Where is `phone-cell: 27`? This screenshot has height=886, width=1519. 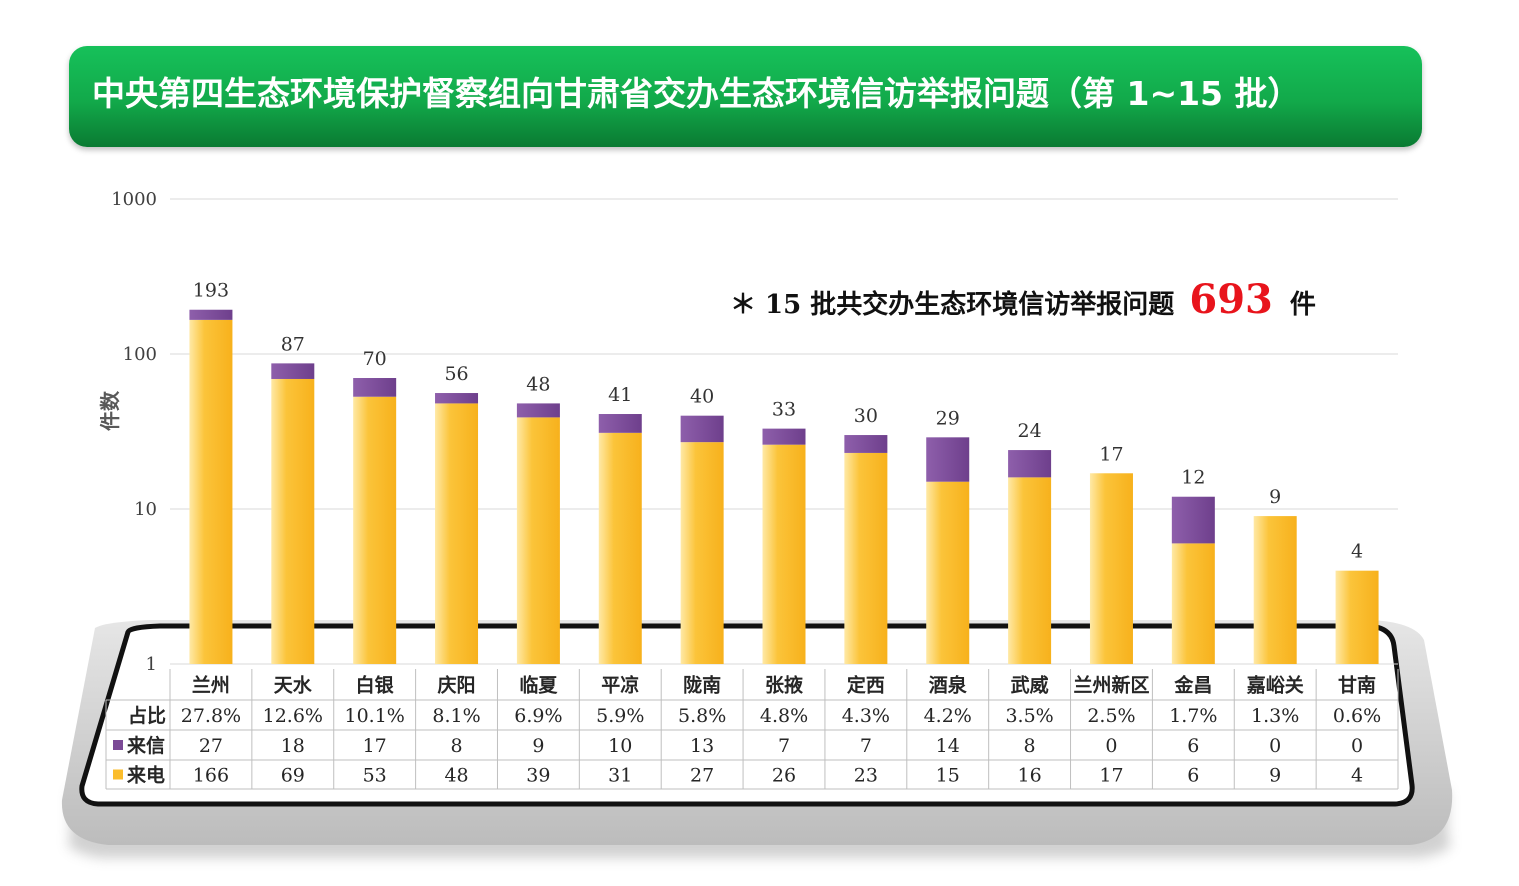
phone-cell: 27 is located at coordinates (702, 776).